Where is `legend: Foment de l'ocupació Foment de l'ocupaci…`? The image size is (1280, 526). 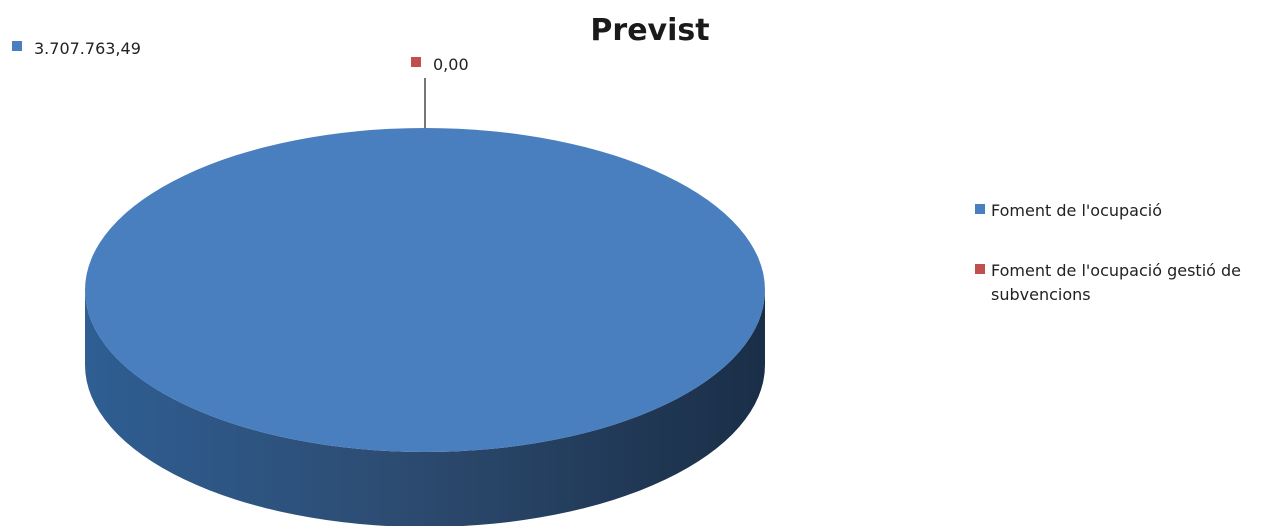
legend: Foment de l'ocupació Foment de l'ocupaci… is located at coordinates (1110, 252).